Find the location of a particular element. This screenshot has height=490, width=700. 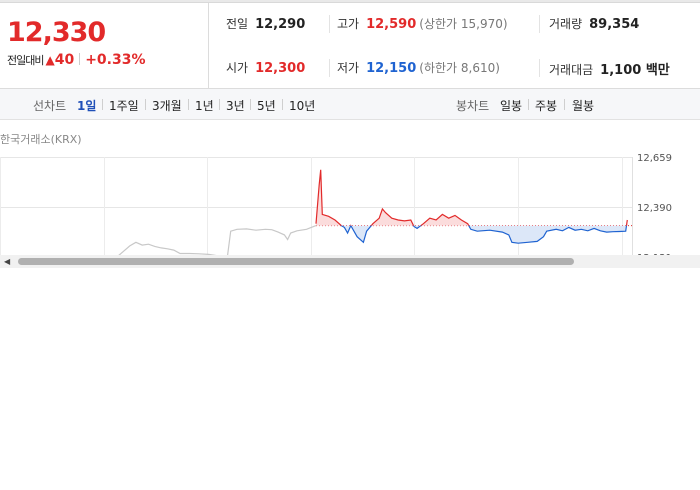

candle-chart-label: 봉차트 is located at coordinates (473, 106).